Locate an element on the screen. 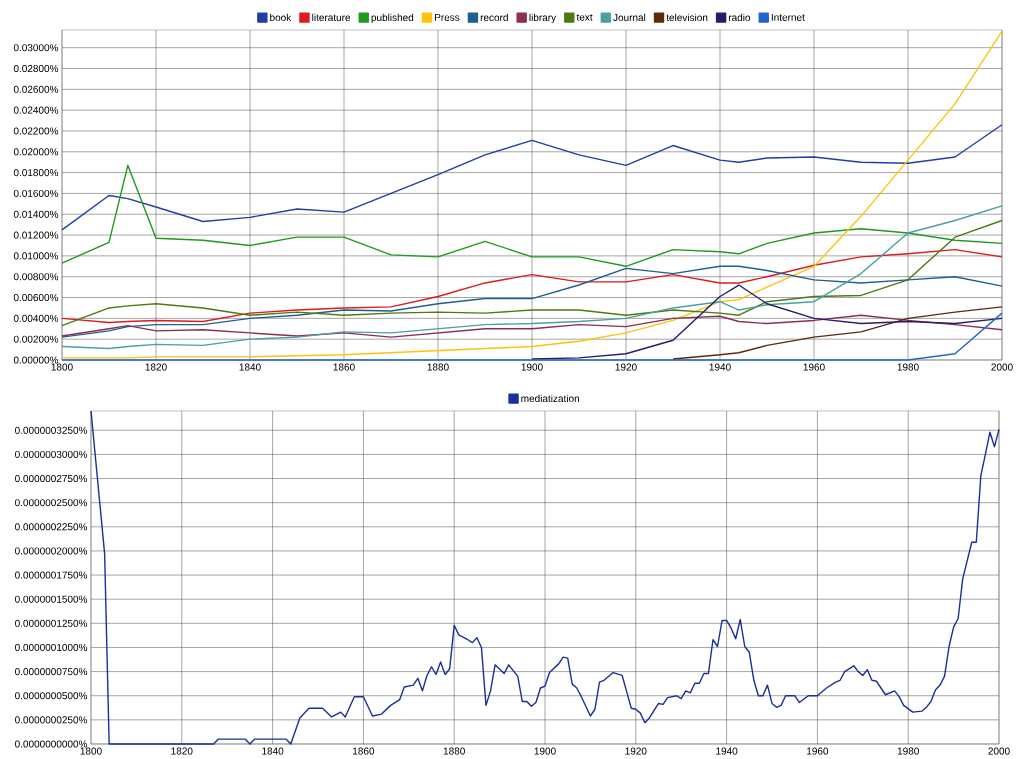 This screenshot has width=1017, height=759. y-tick-label: 0.00000% is located at coordinates (36, 360).